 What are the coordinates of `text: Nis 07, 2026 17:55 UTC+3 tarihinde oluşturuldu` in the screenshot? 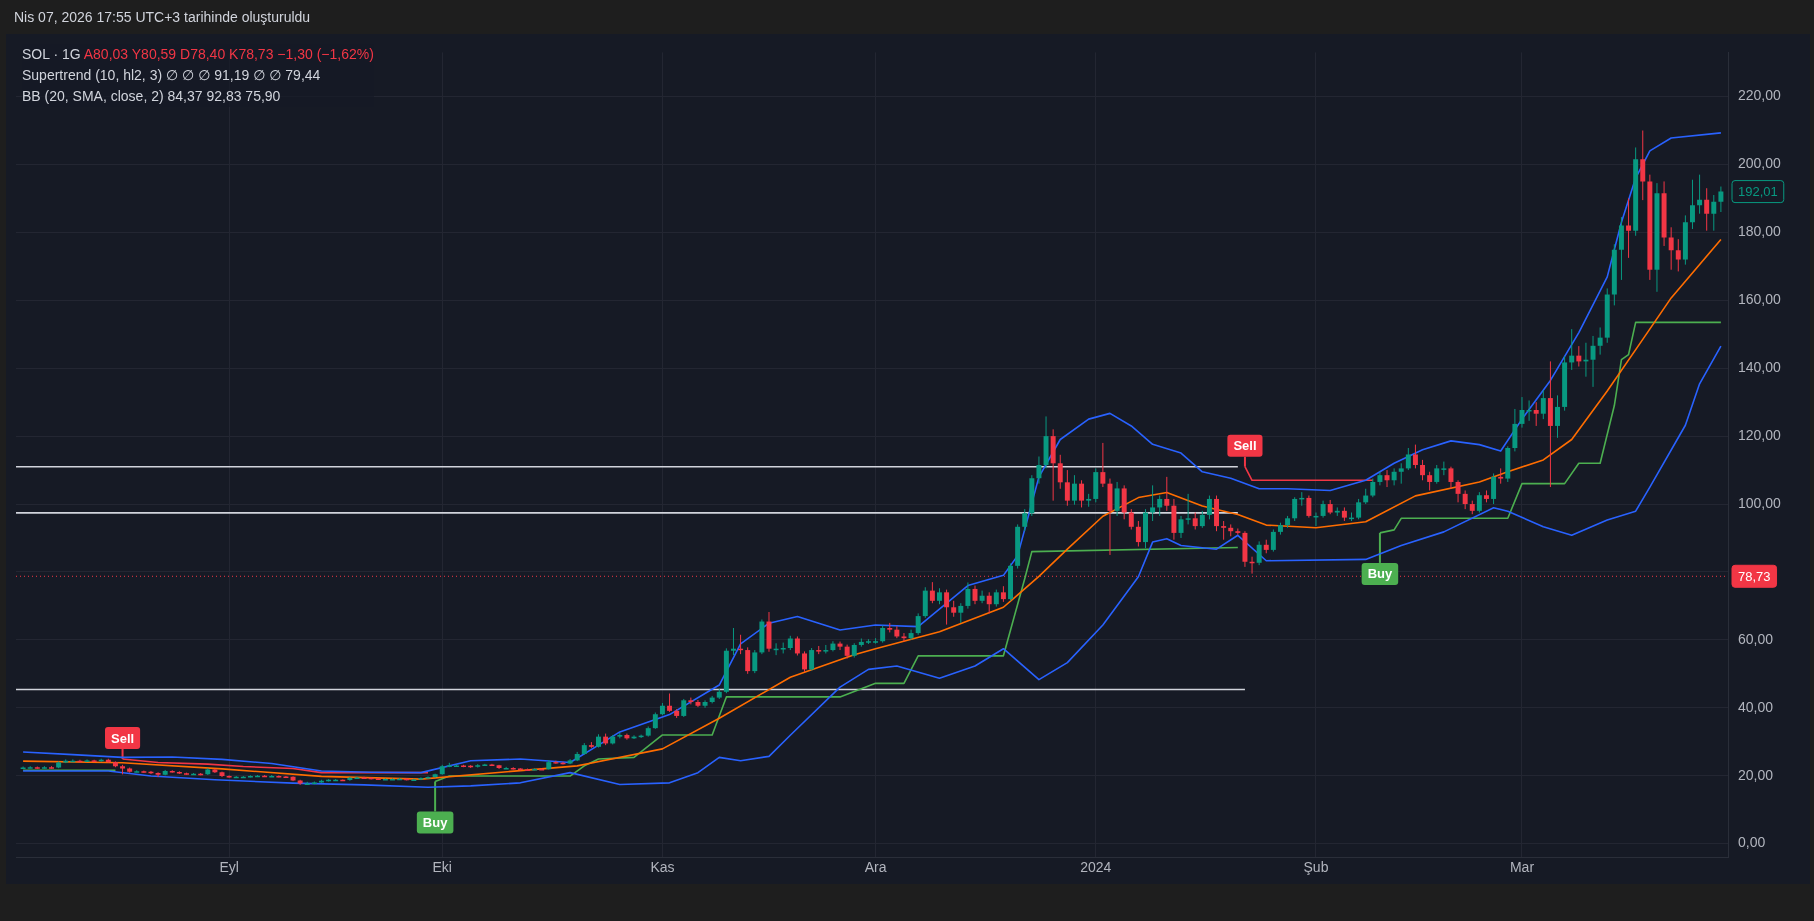 It's located at (162, 17).